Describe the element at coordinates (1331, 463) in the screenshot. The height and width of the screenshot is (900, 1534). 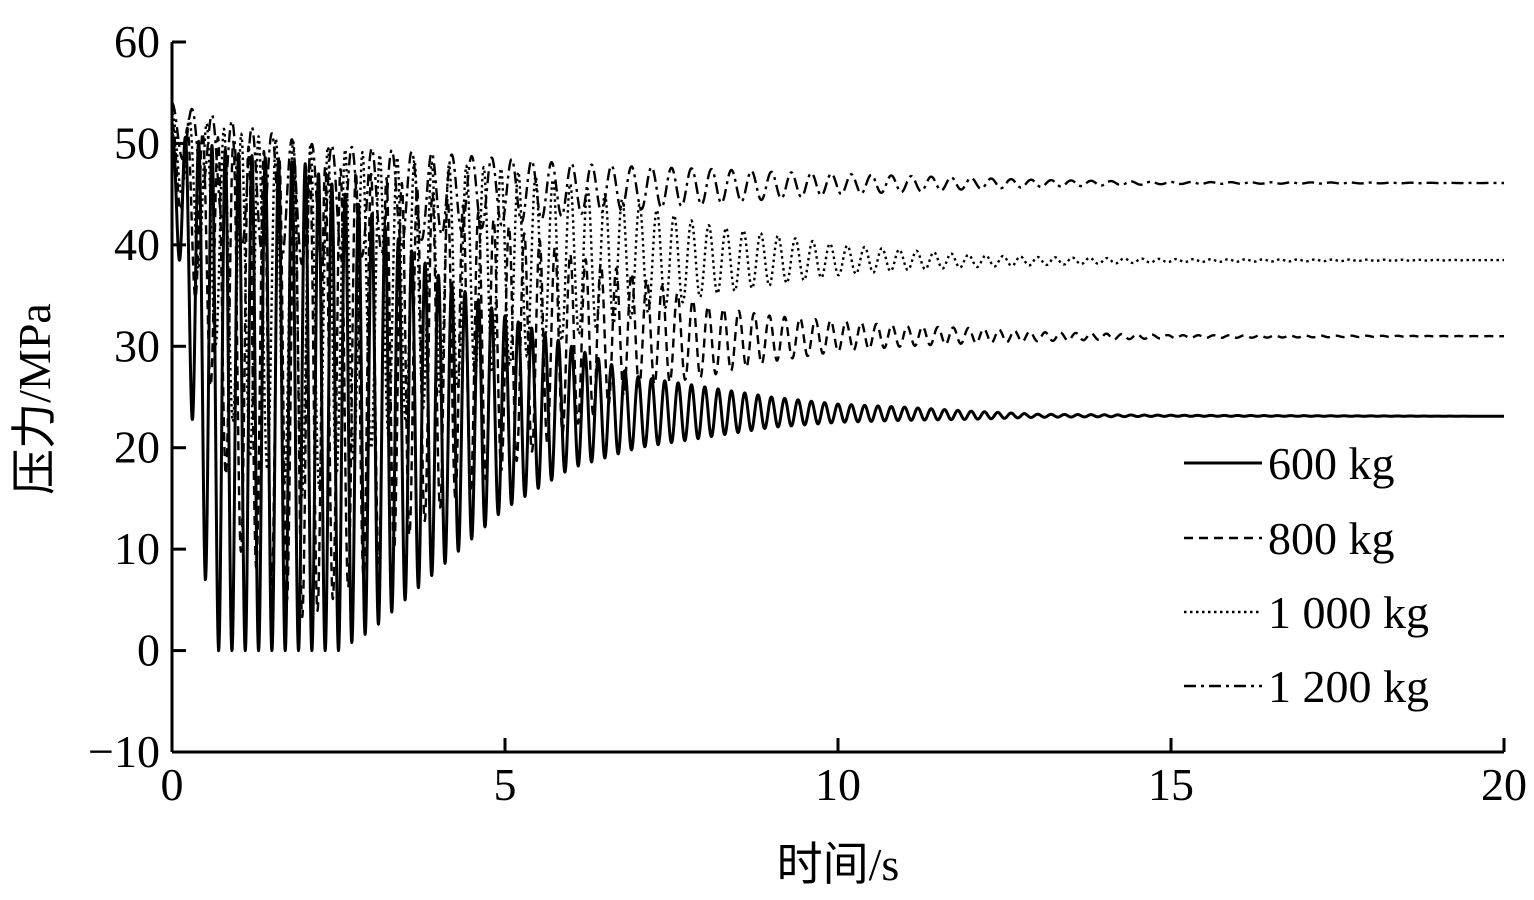
I see `legend-label-1: 600 kg` at that location.